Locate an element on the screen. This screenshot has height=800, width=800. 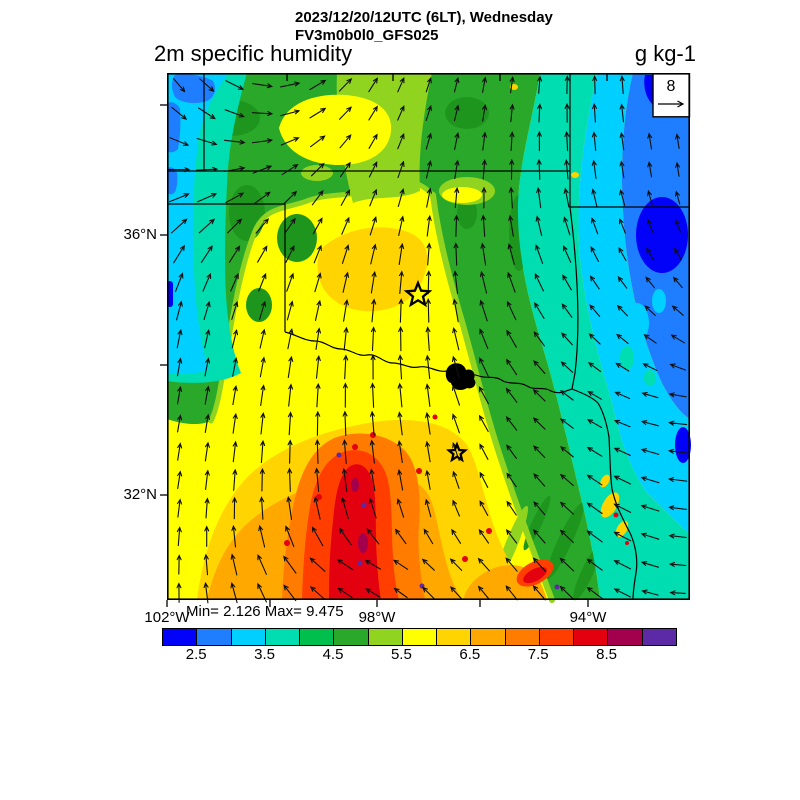
colorbar-tick-label: 8.5 is located at coordinates (607, 654).